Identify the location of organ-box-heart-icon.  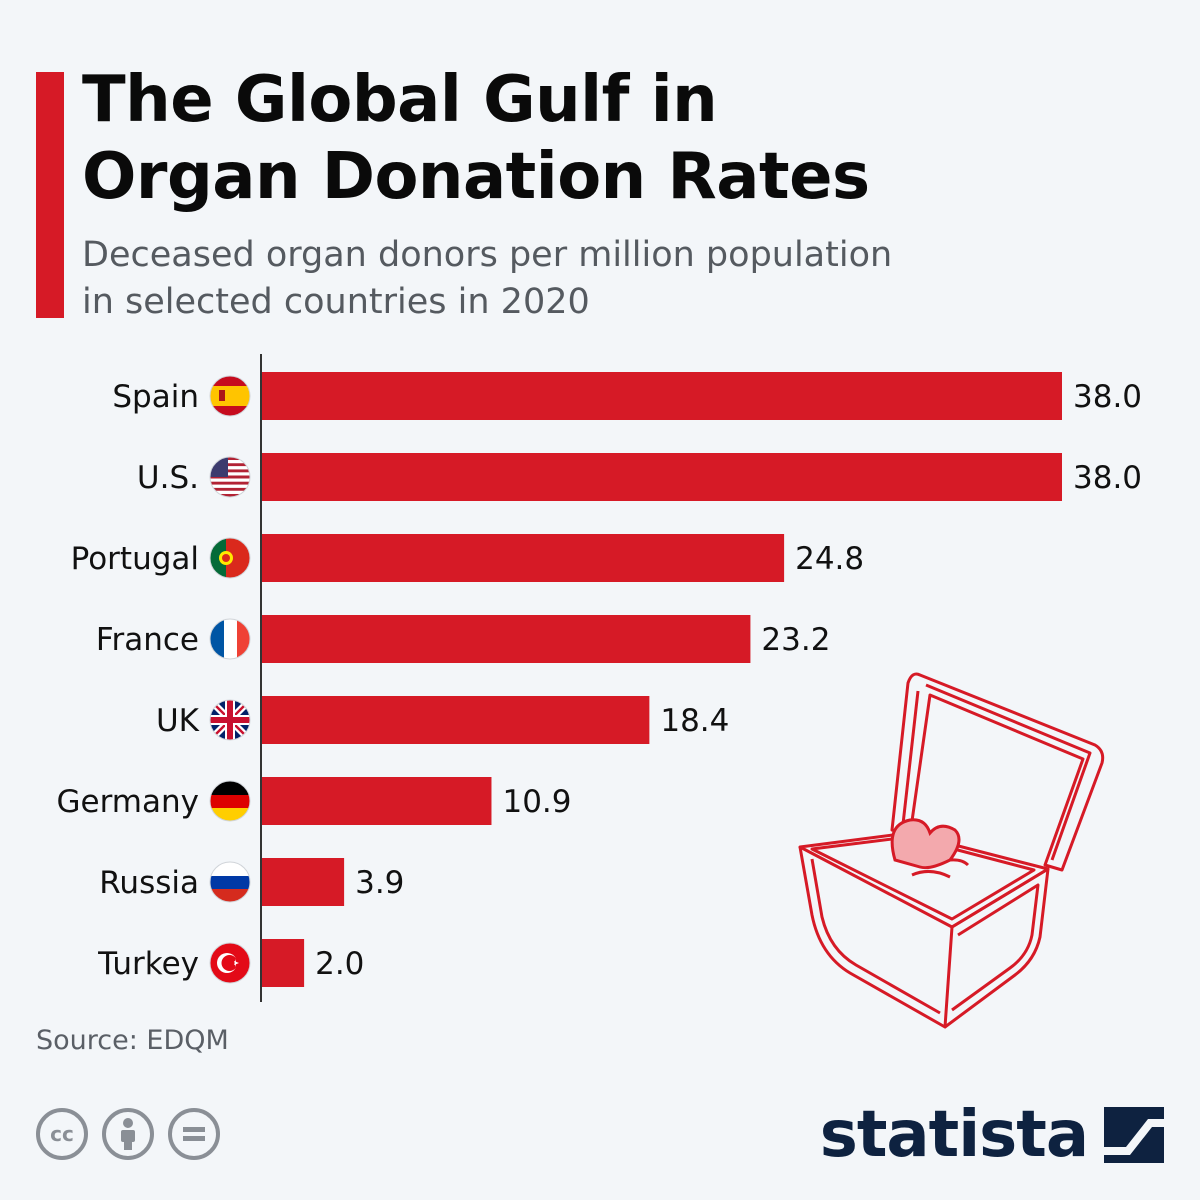
(951, 850).